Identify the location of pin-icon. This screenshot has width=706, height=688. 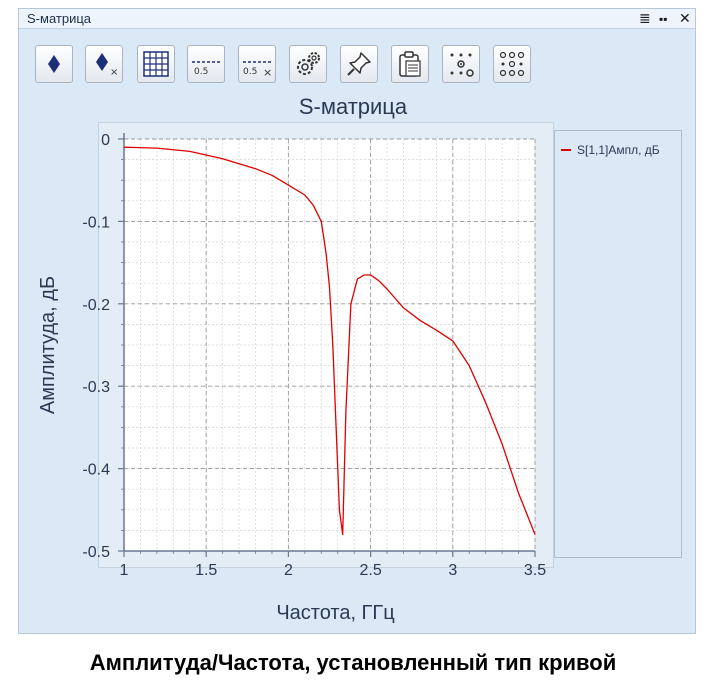
(359, 64).